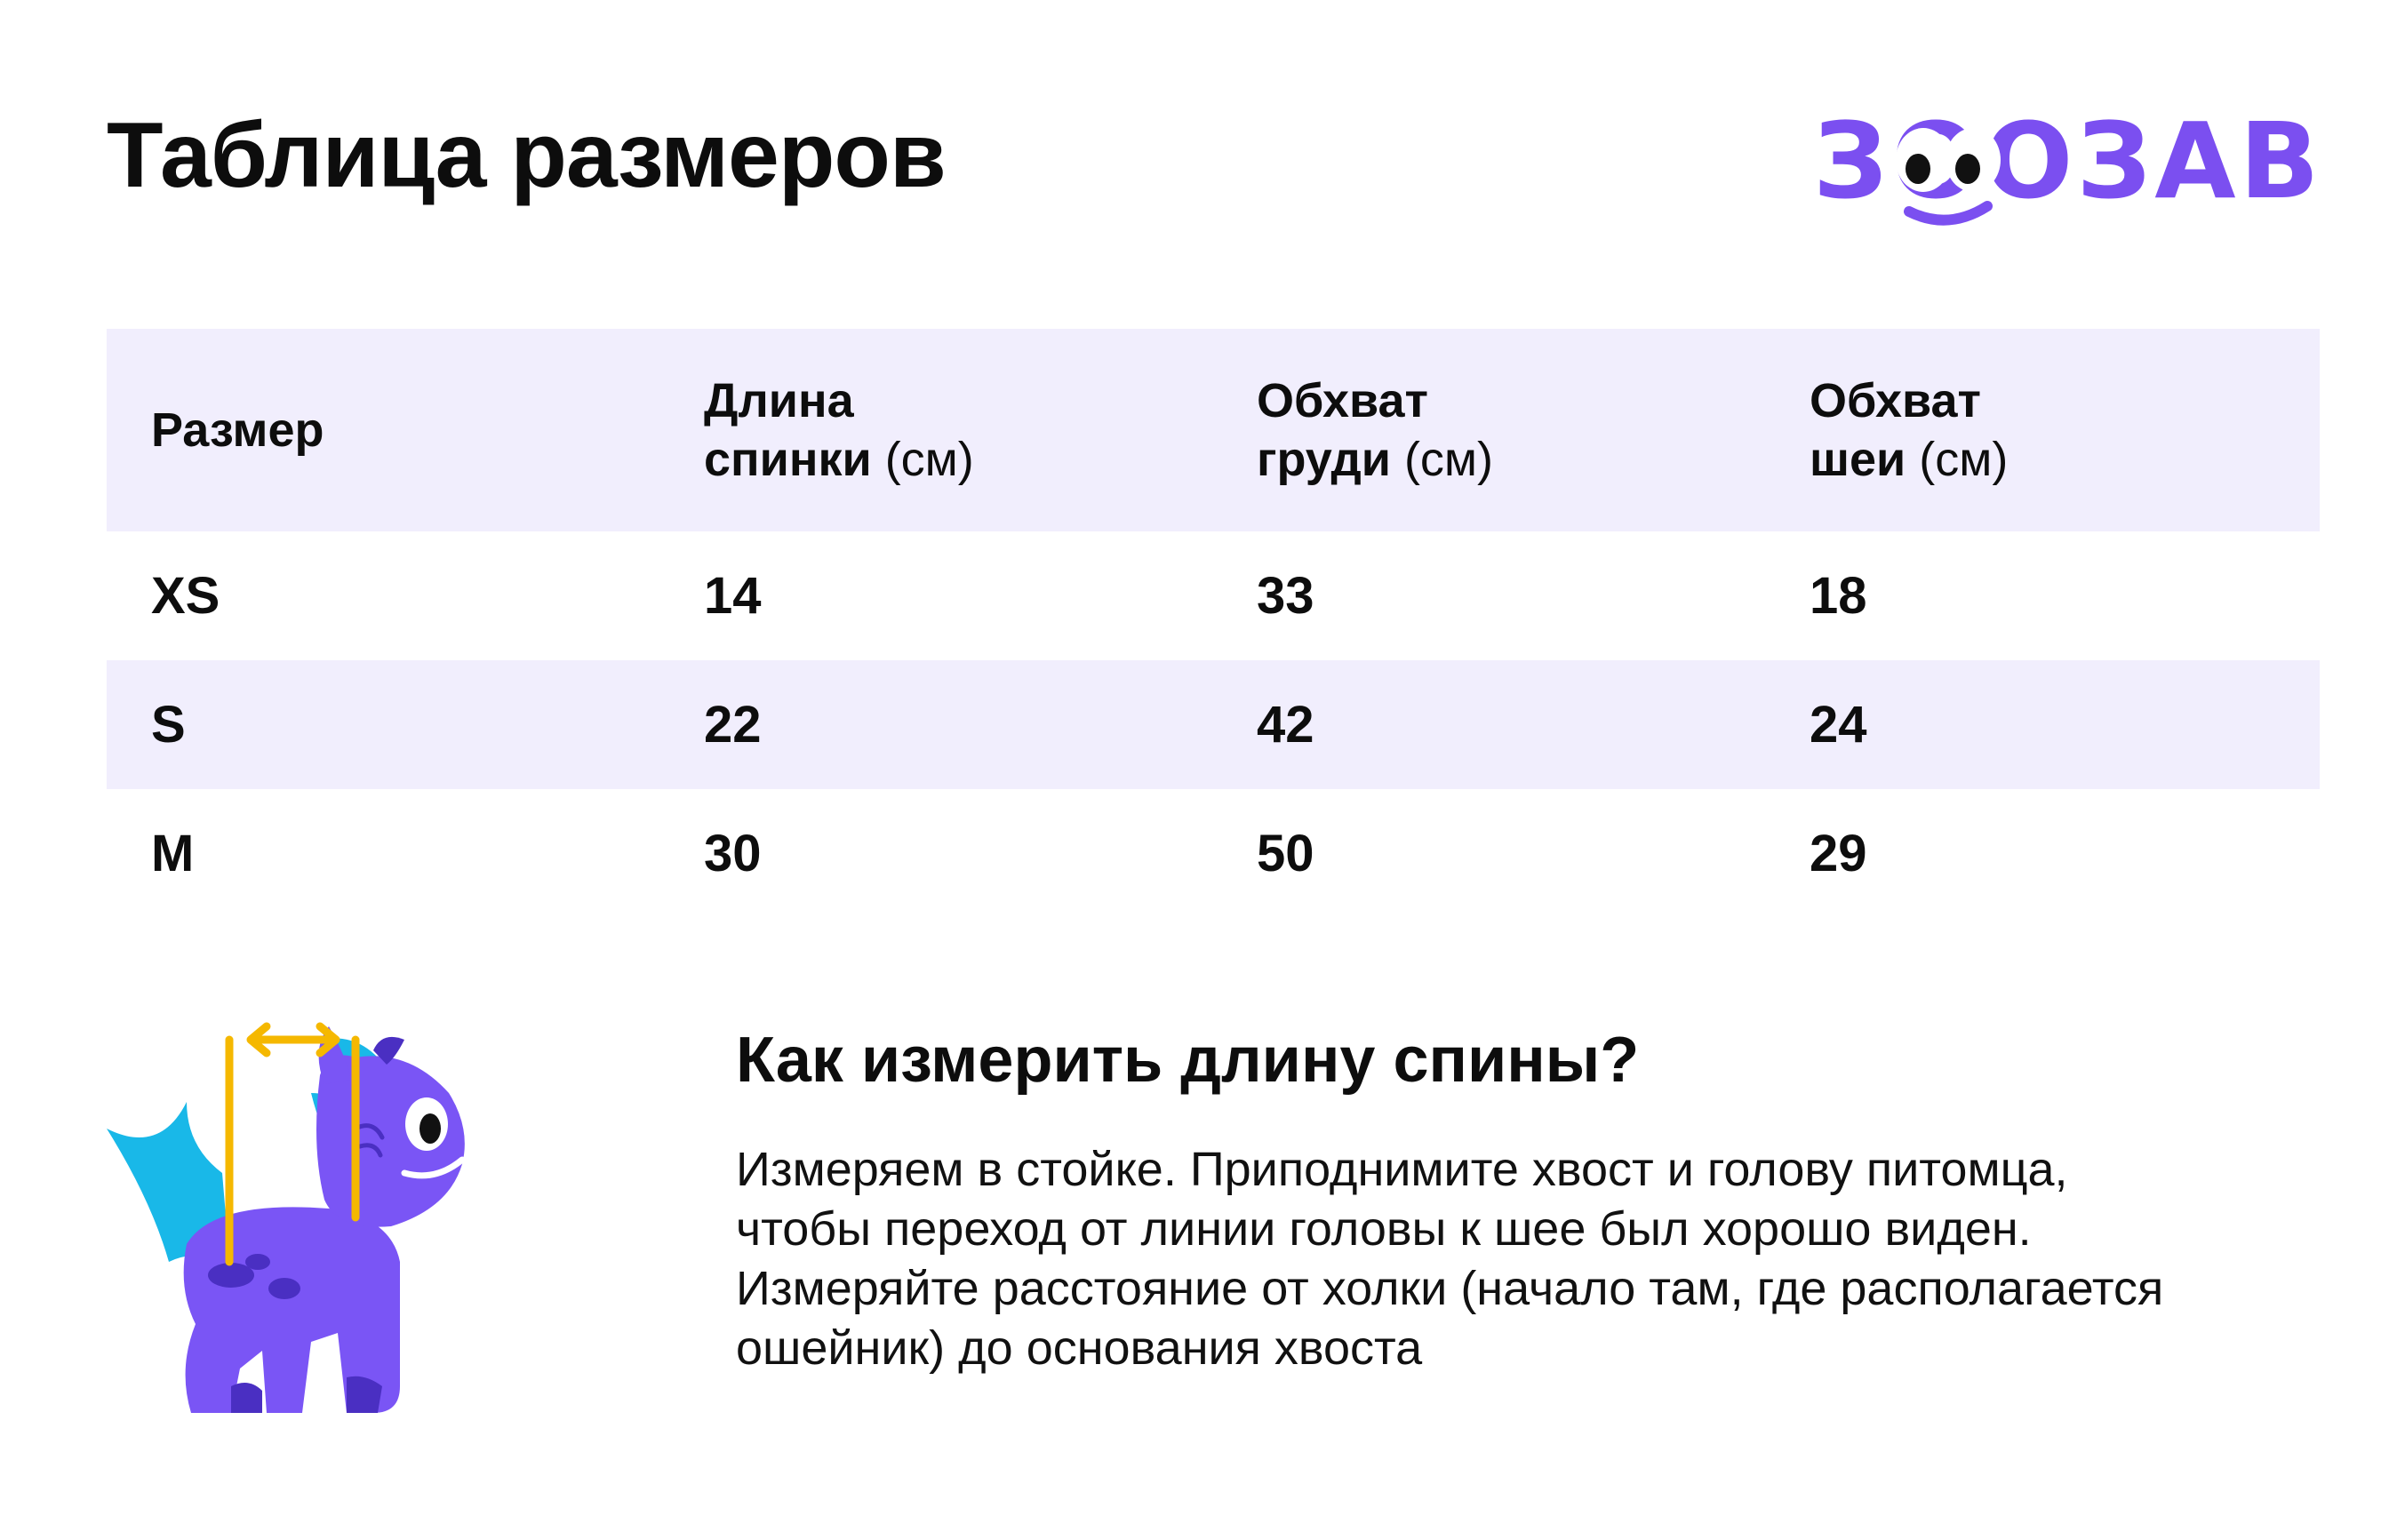 This screenshot has height=1540, width=2397. What do you see at coordinates (733, 725) in the screenshot?
I see `cell-back: 22` at bounding box center [733, 725].